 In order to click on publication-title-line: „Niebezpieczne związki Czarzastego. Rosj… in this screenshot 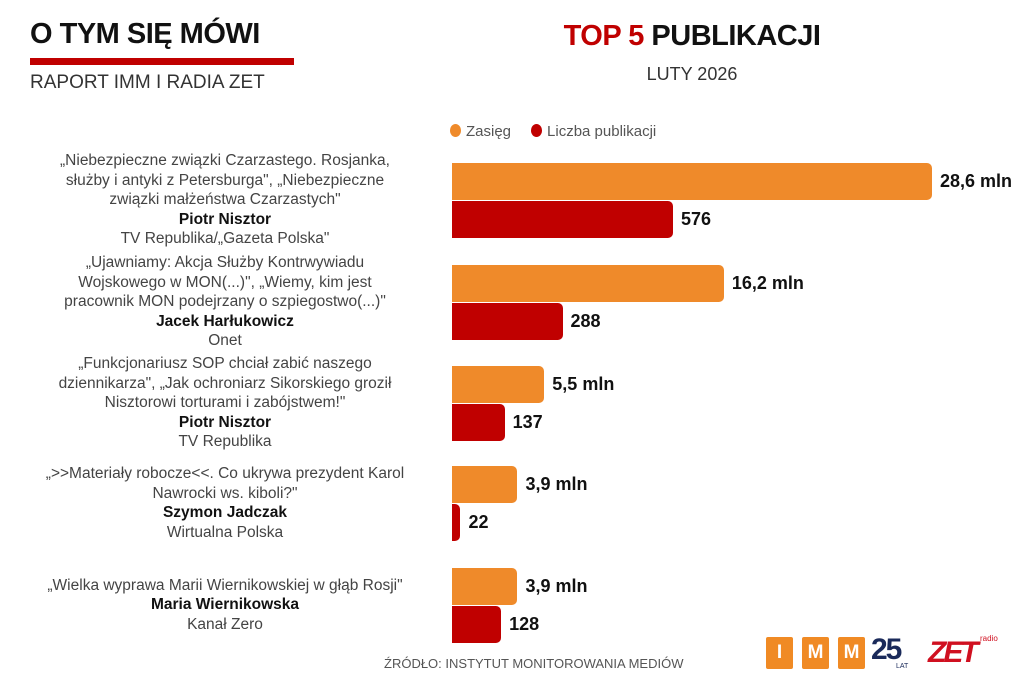, I will do `click(225, 161)`.